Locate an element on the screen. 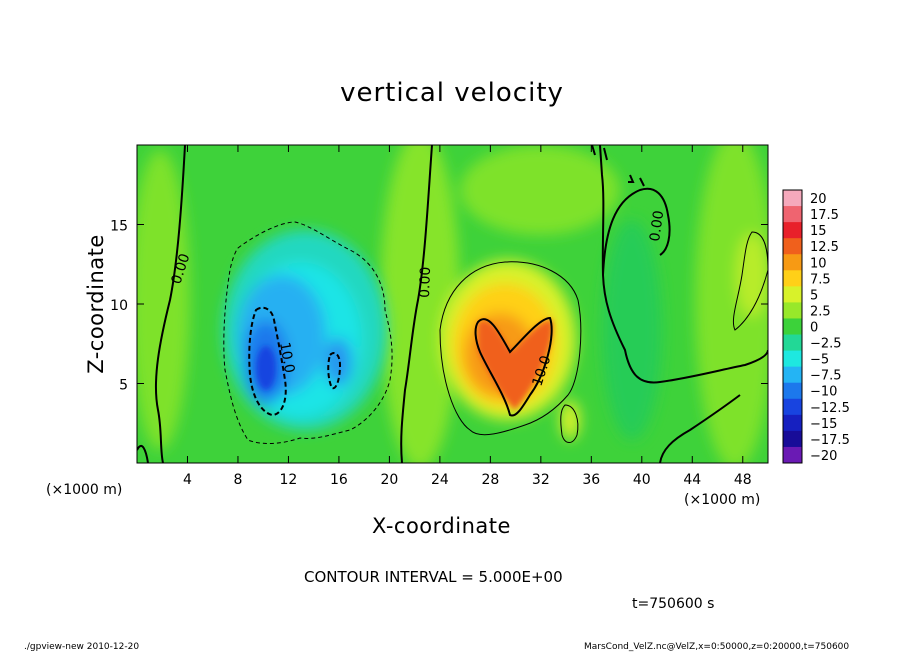 The height and width of the screenshot is (654, 904). colorbar-label: 10 is located at coordinates (818, 263).